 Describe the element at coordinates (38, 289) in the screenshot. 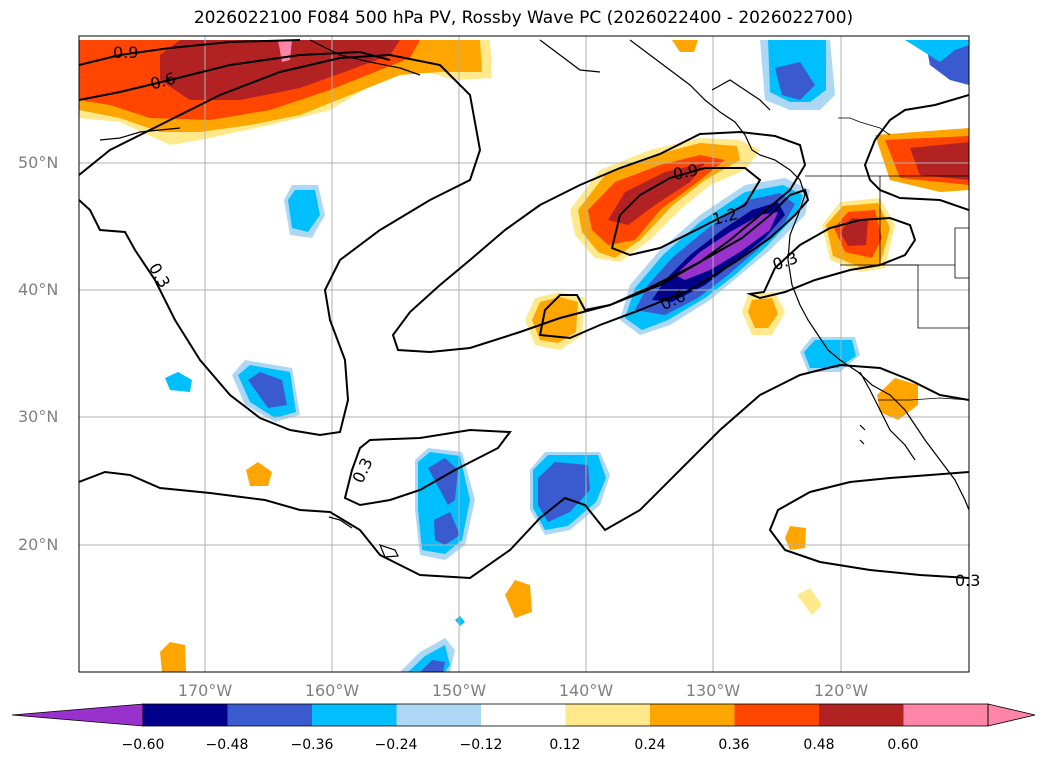

I see `lat-label-40n: 40°N` at that location.